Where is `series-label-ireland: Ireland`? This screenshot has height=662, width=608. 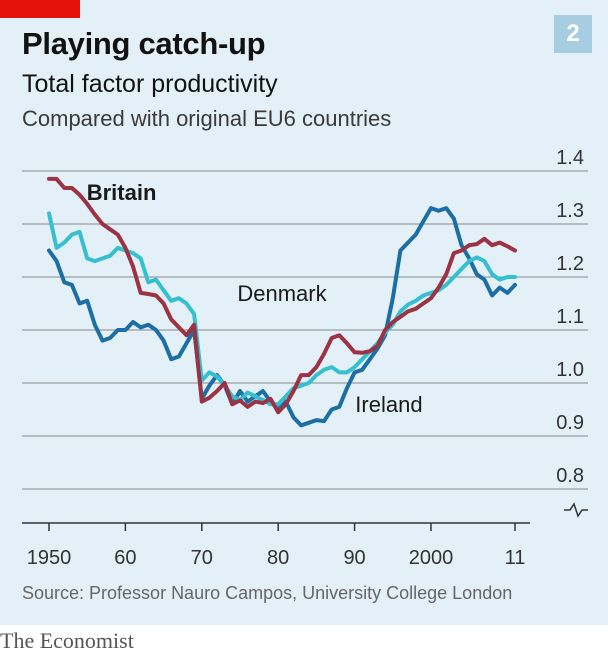 series-label-ireland: Ireland is located at coordinates (388, 404).